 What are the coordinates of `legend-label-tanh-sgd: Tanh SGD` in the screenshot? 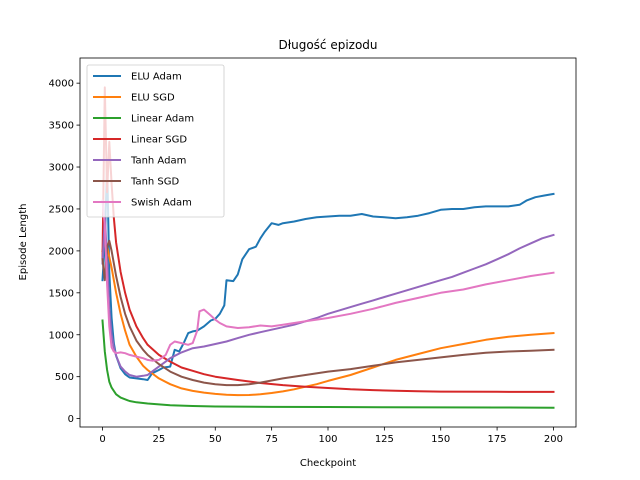 It's located at (155, 182).